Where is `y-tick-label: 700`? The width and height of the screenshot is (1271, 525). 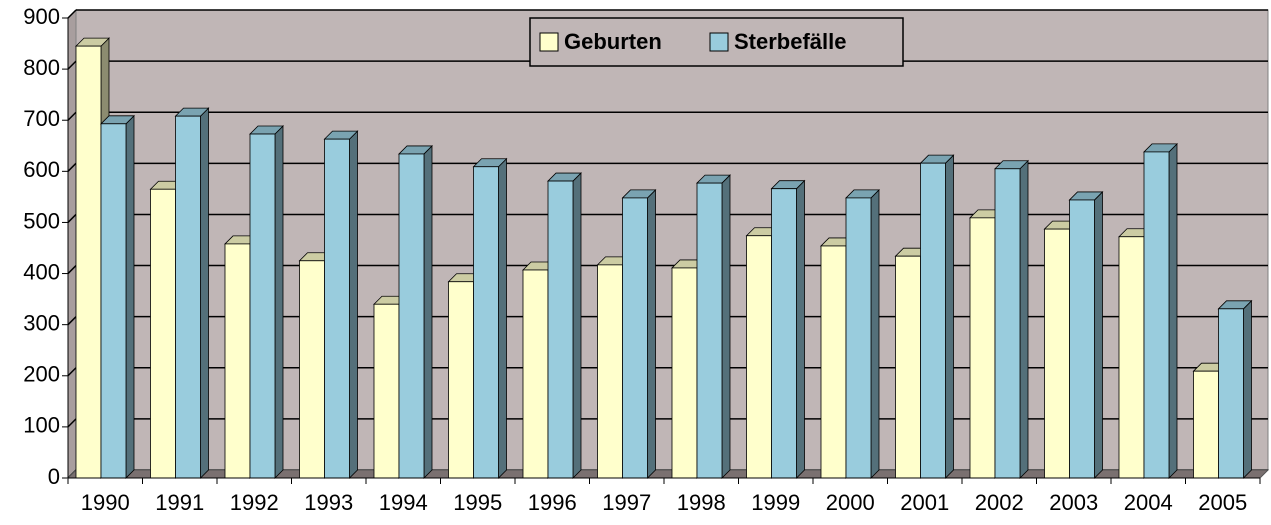 y-tick-label: 700 is located at coordinates (41, 118).